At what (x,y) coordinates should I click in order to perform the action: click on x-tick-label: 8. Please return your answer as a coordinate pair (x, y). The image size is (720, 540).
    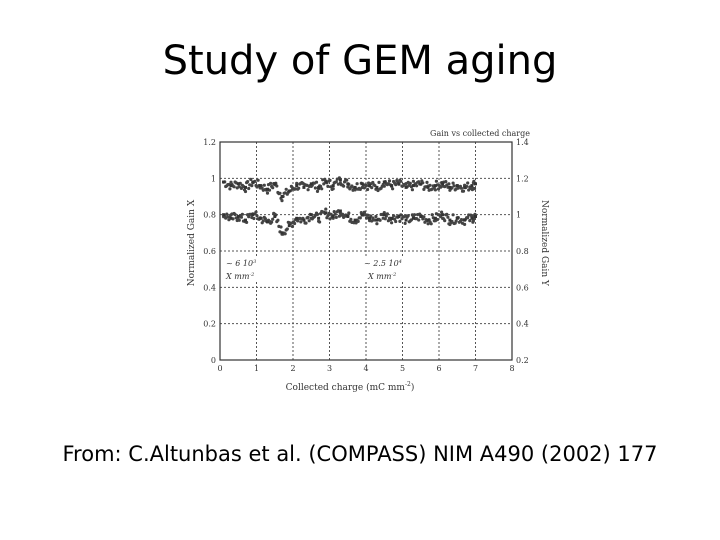
    Looking at the image, I should click on (511, 368).